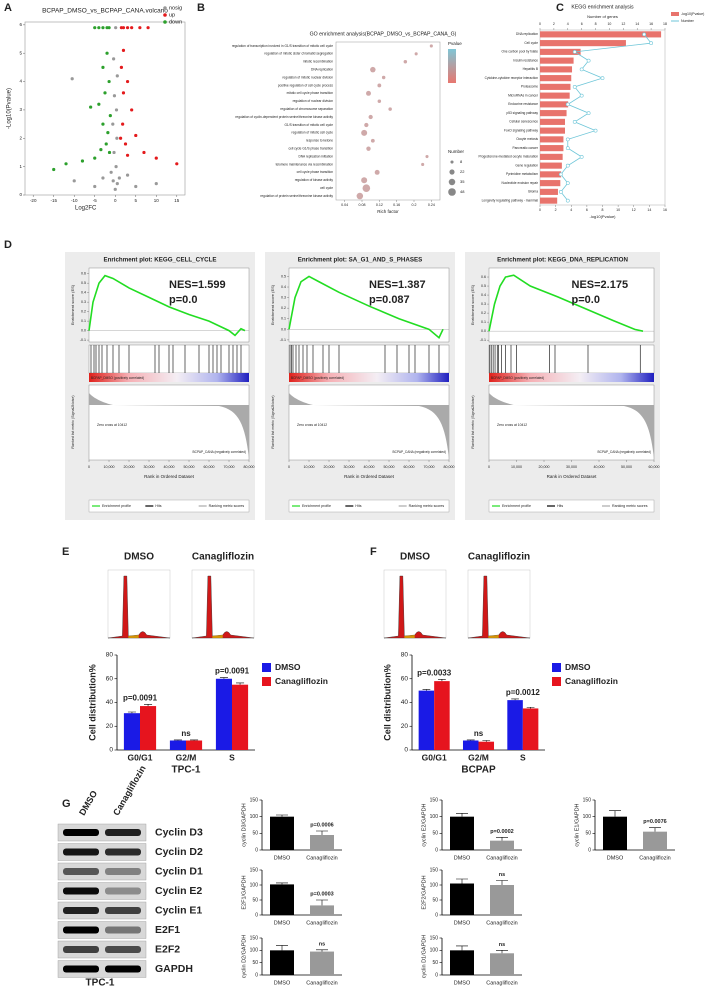 This screenshot has width=710, height=991. Describe the element at coordinates (452, 66) in the screenshot. I see `color-legend` at that location.